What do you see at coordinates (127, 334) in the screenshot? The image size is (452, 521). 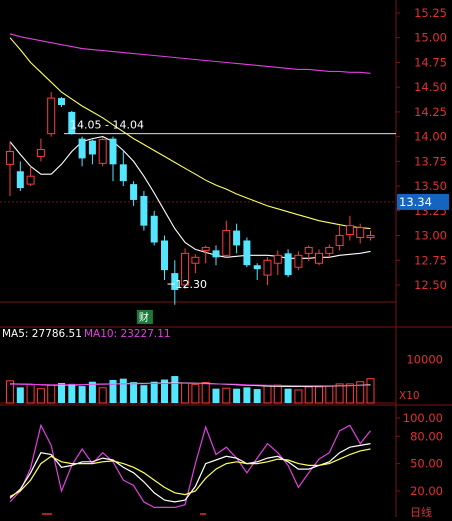 I see `volume-legend-label: MA10: 23227.11` at bounding box center [127, 334].